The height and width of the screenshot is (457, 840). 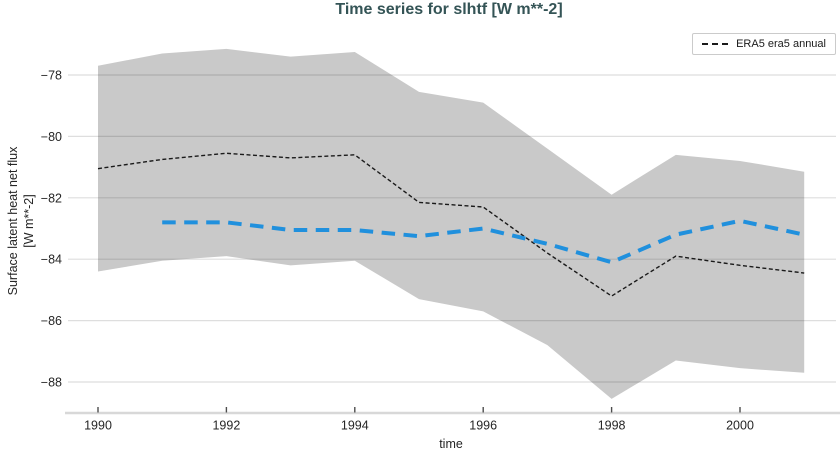 I want to click on x-tick-label: 1998, so click(x=612, y=426).